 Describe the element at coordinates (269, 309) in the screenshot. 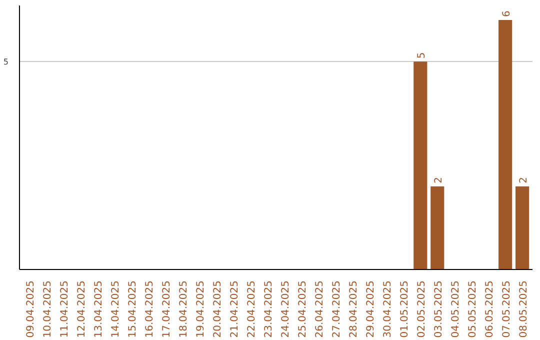

I see `x-tick-label: 23.04.2025` at that location.